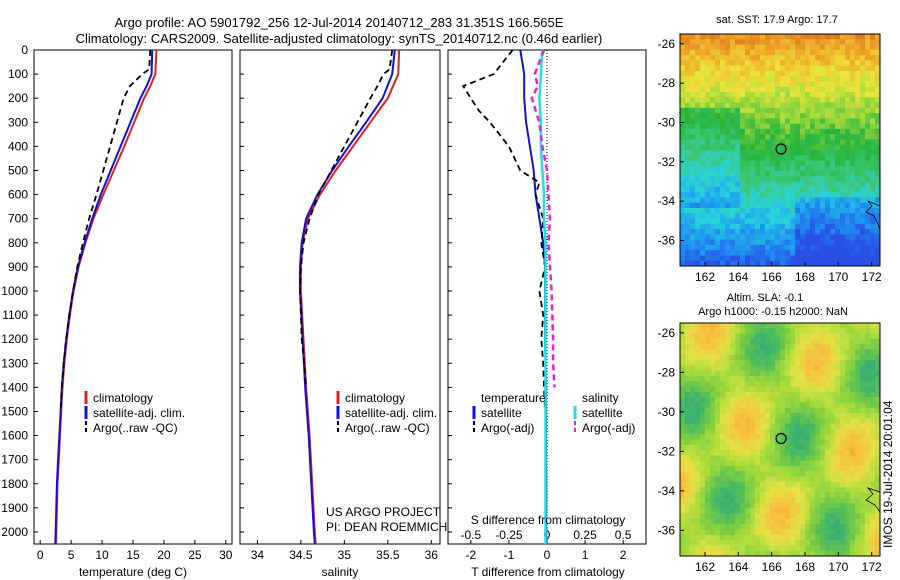 The height and width of the screenshot is (580, 900). Describe the element at coordinates (471, 555) in the screenshot. I see `x-tick-label: -2` at that location.